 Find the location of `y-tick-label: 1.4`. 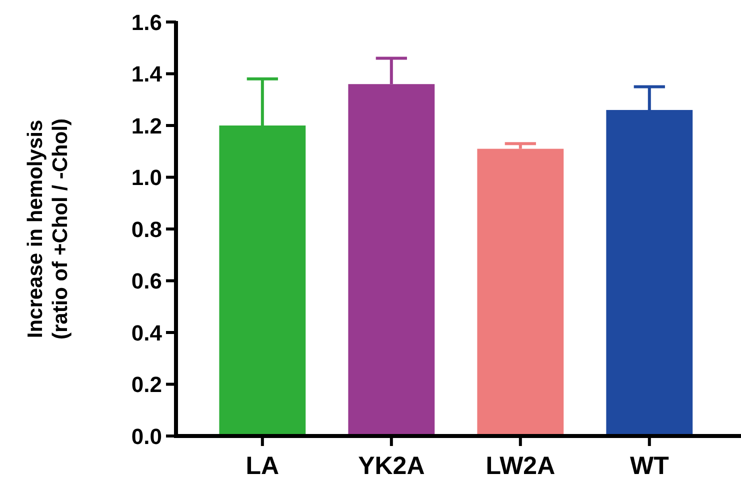

y-tick-label: 1.4 is located at coordinates (147, 74).